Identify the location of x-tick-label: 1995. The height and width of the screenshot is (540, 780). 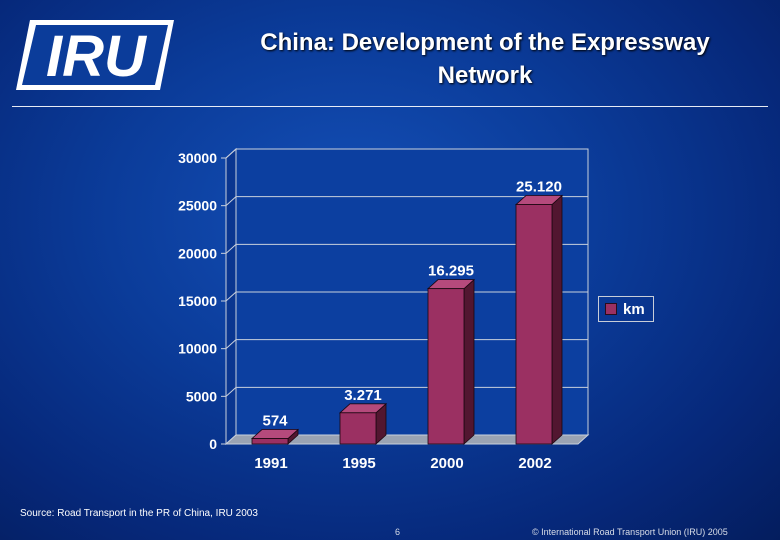
(358, 463).